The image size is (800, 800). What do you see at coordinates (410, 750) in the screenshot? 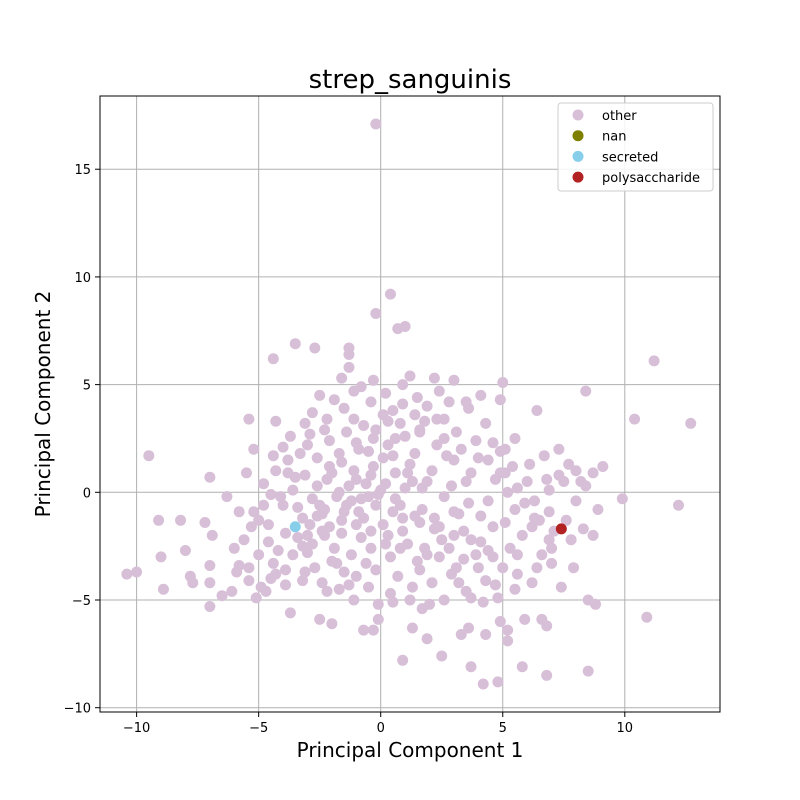
I see `x-axis-label: Principal Component 1` at bounding box center [410, 750].